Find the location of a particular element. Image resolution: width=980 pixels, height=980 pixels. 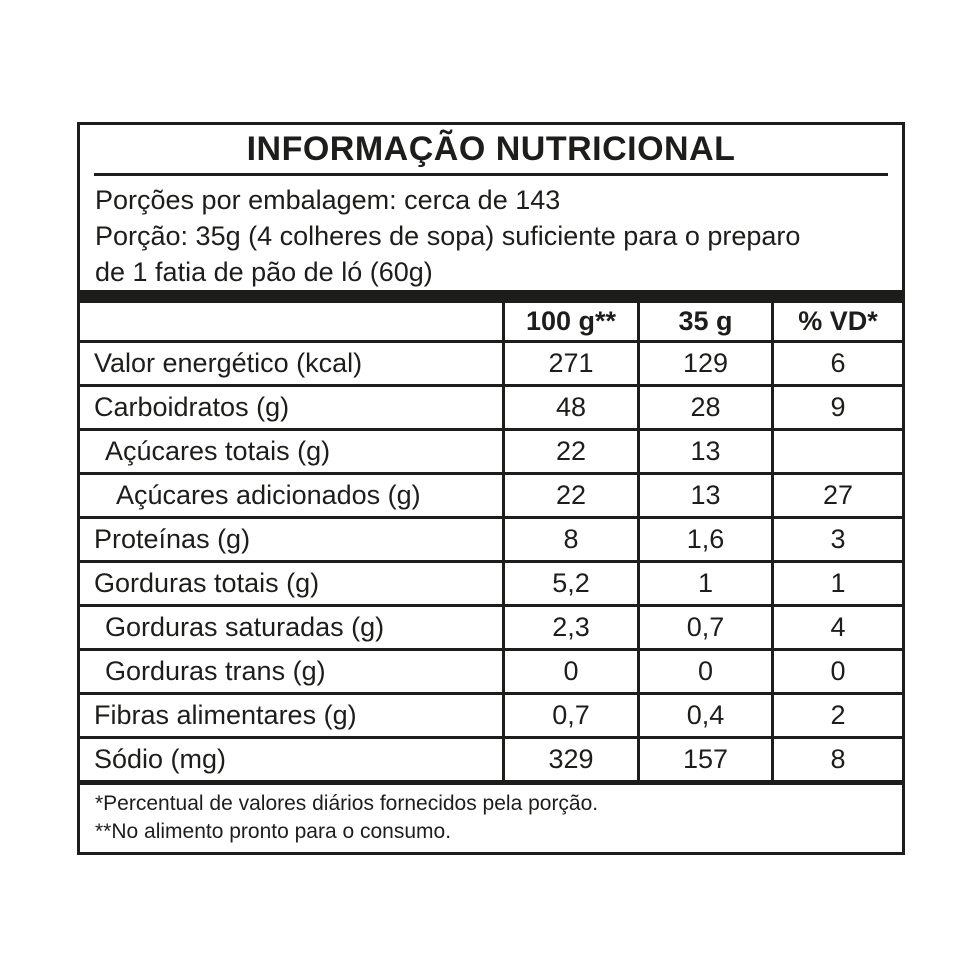

row-value-35g: 129 is located at coordinates (704, 363).